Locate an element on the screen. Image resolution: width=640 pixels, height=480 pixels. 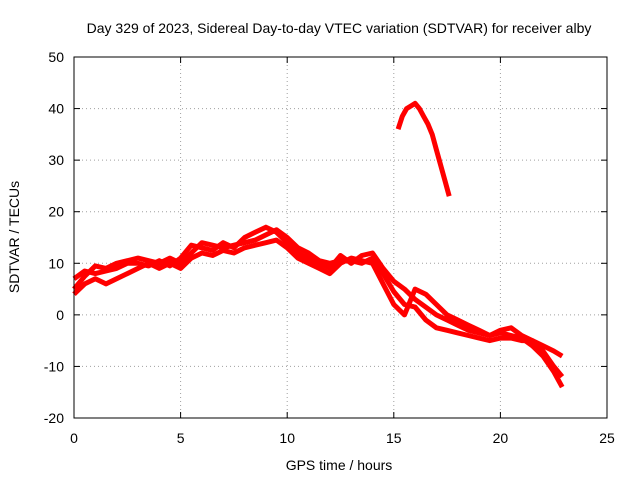
y-tick-label: 20 is located at coordinates (56, 212).